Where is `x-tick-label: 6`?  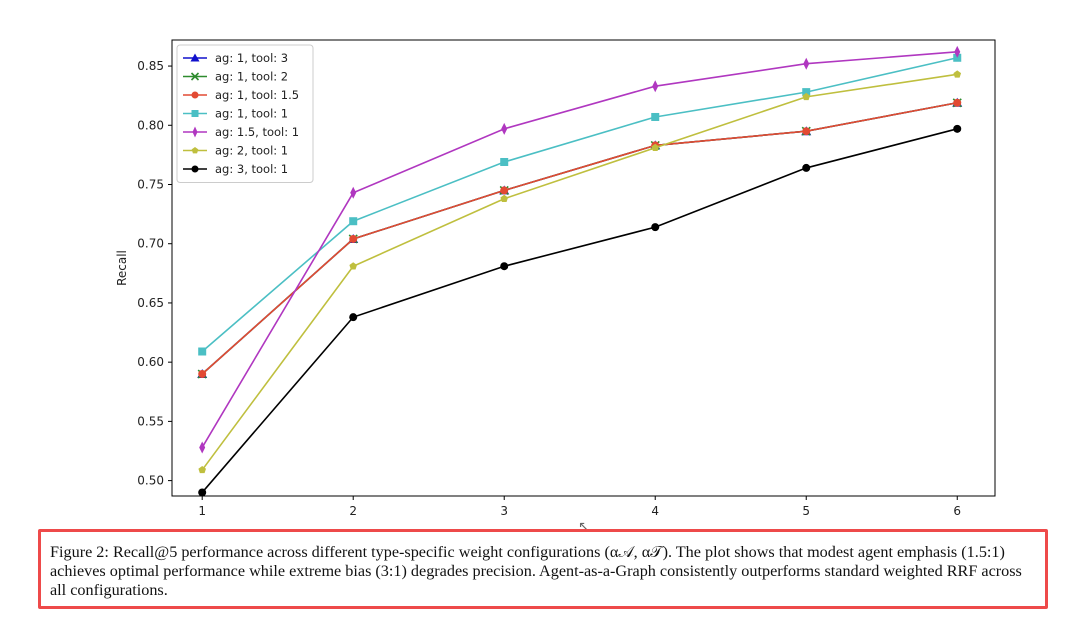
x-tick-label: 6 is located at coordinates (957, 511).